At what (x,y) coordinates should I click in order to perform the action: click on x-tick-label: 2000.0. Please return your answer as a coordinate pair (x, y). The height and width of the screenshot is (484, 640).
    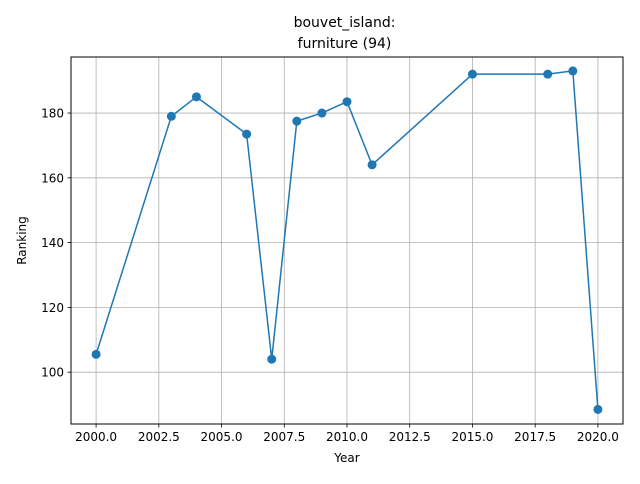
    Looking at the image, I should click on (96, 437).